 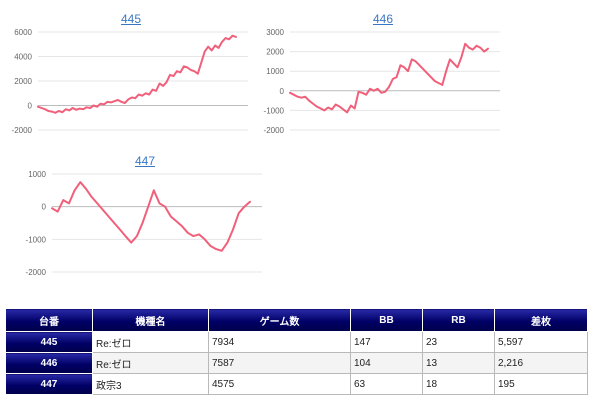 I want to click on difference-cell: 195, so click(x=541, y=384).